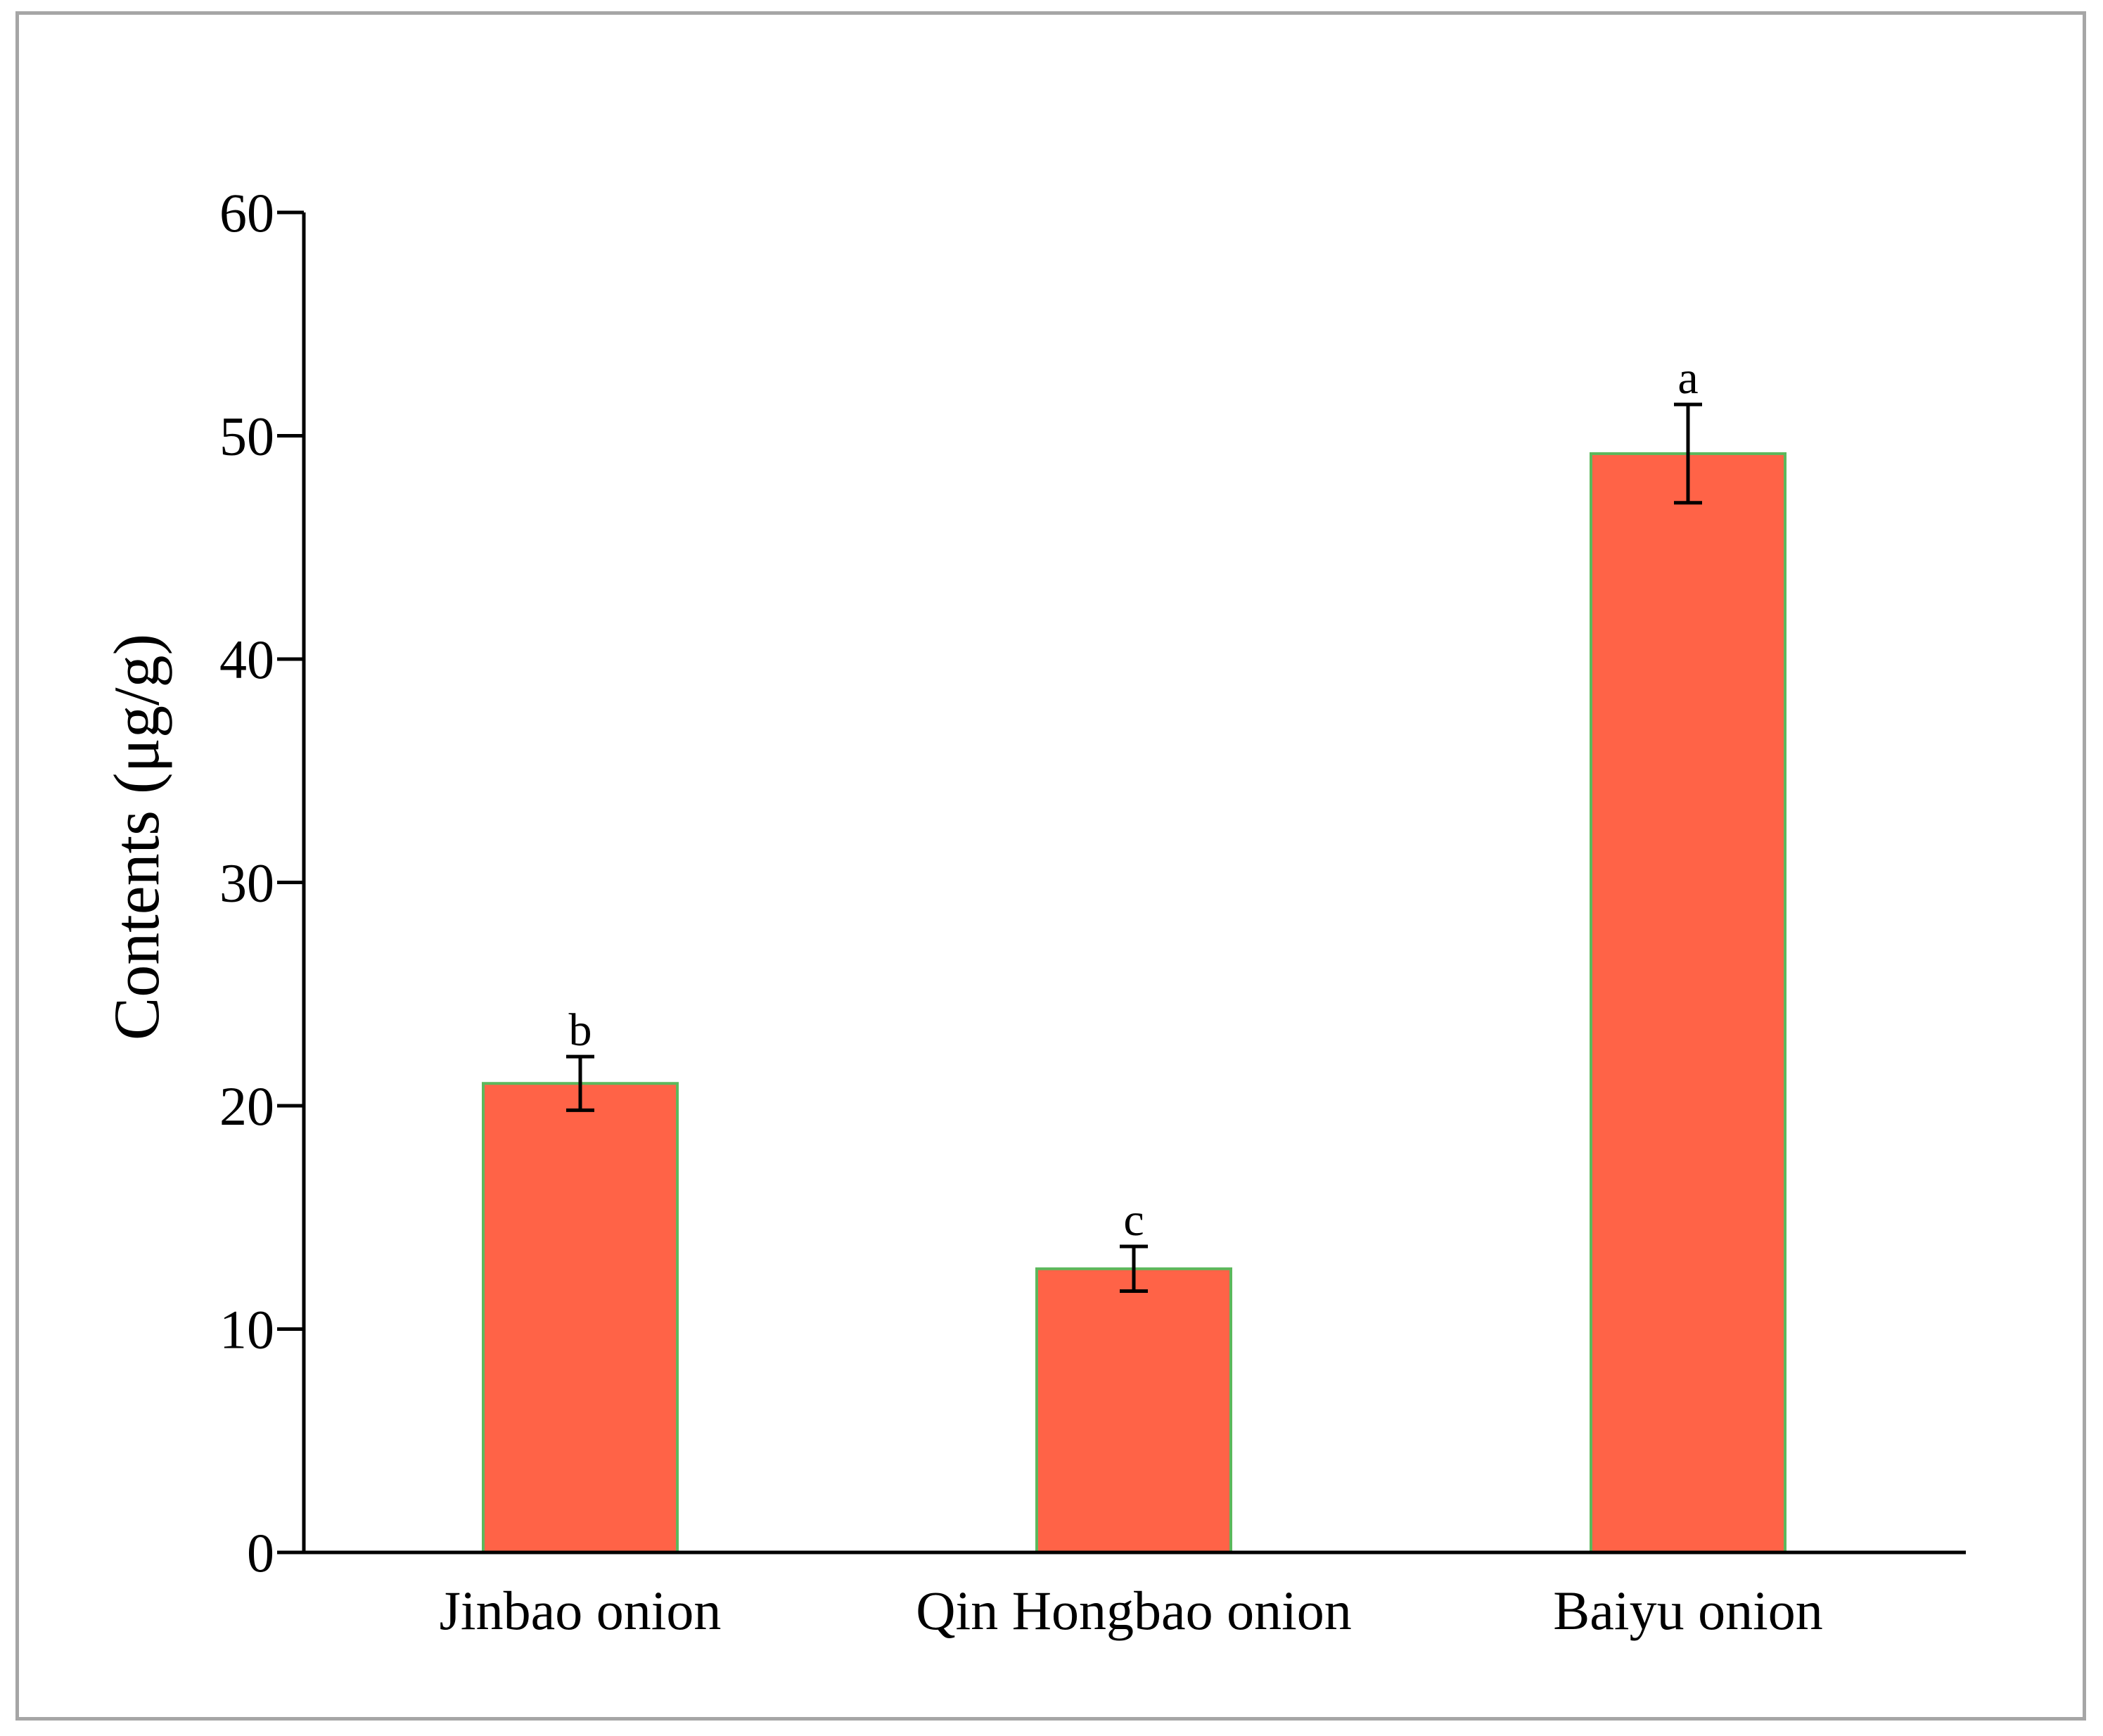 The image size is (2103, 1736). I want to click on y-tick-label: 10, so click(246, 1329).